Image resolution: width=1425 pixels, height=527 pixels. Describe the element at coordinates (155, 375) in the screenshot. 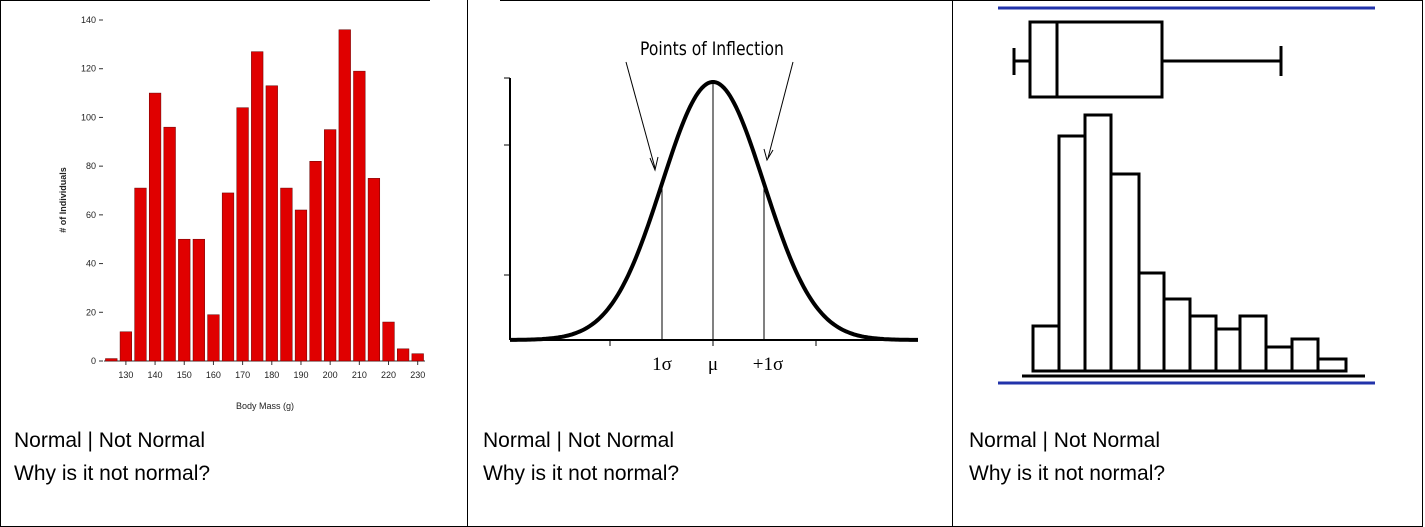

I see `x-tick-label: 140` at that location.